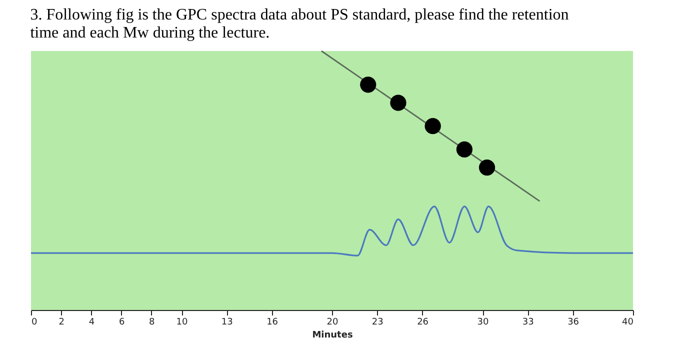 This screenshot has height=343, width=694. Describe the element at coordinates (483, 323) in the screenshot. I see `x-tick-label: 30` at that location.